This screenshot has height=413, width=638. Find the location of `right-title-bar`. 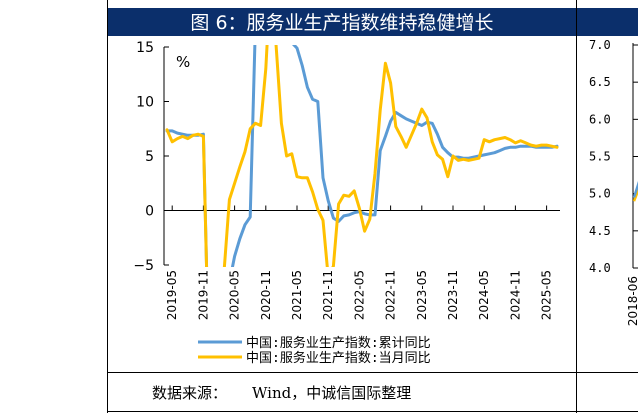

right-title-bar is located at coordinates (607, 22).